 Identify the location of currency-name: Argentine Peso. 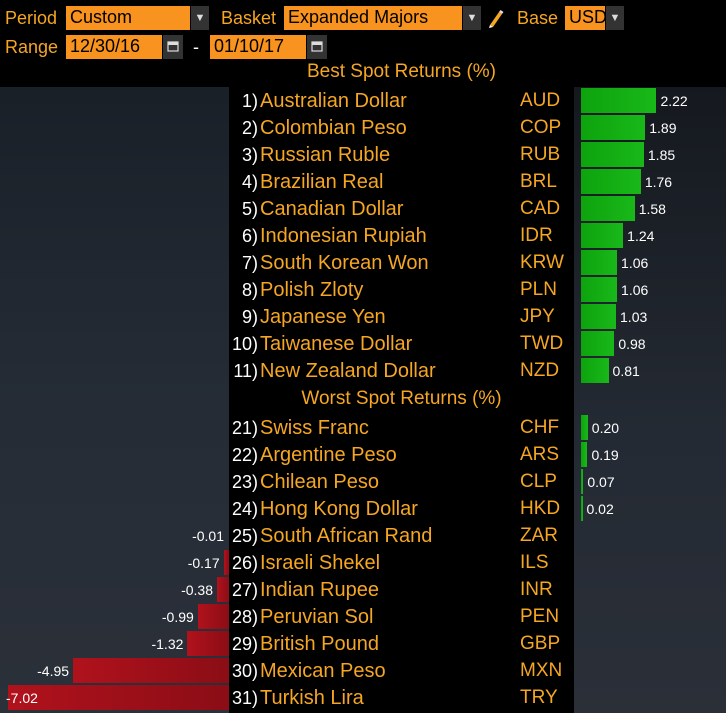
(328, 454).